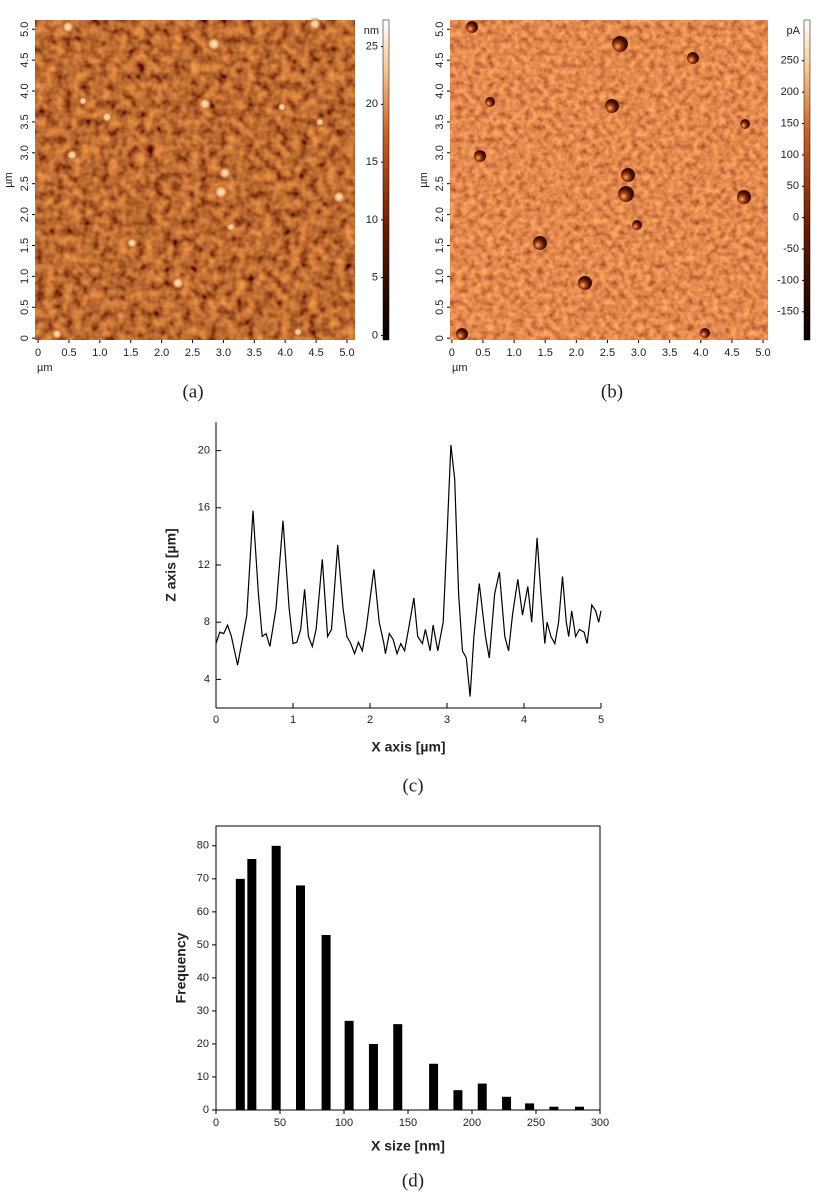  What do you see at coordinates (372, 162) in the screenshot?
I see `colorbar-tick-label: 15` at bounding box center [372, 162].